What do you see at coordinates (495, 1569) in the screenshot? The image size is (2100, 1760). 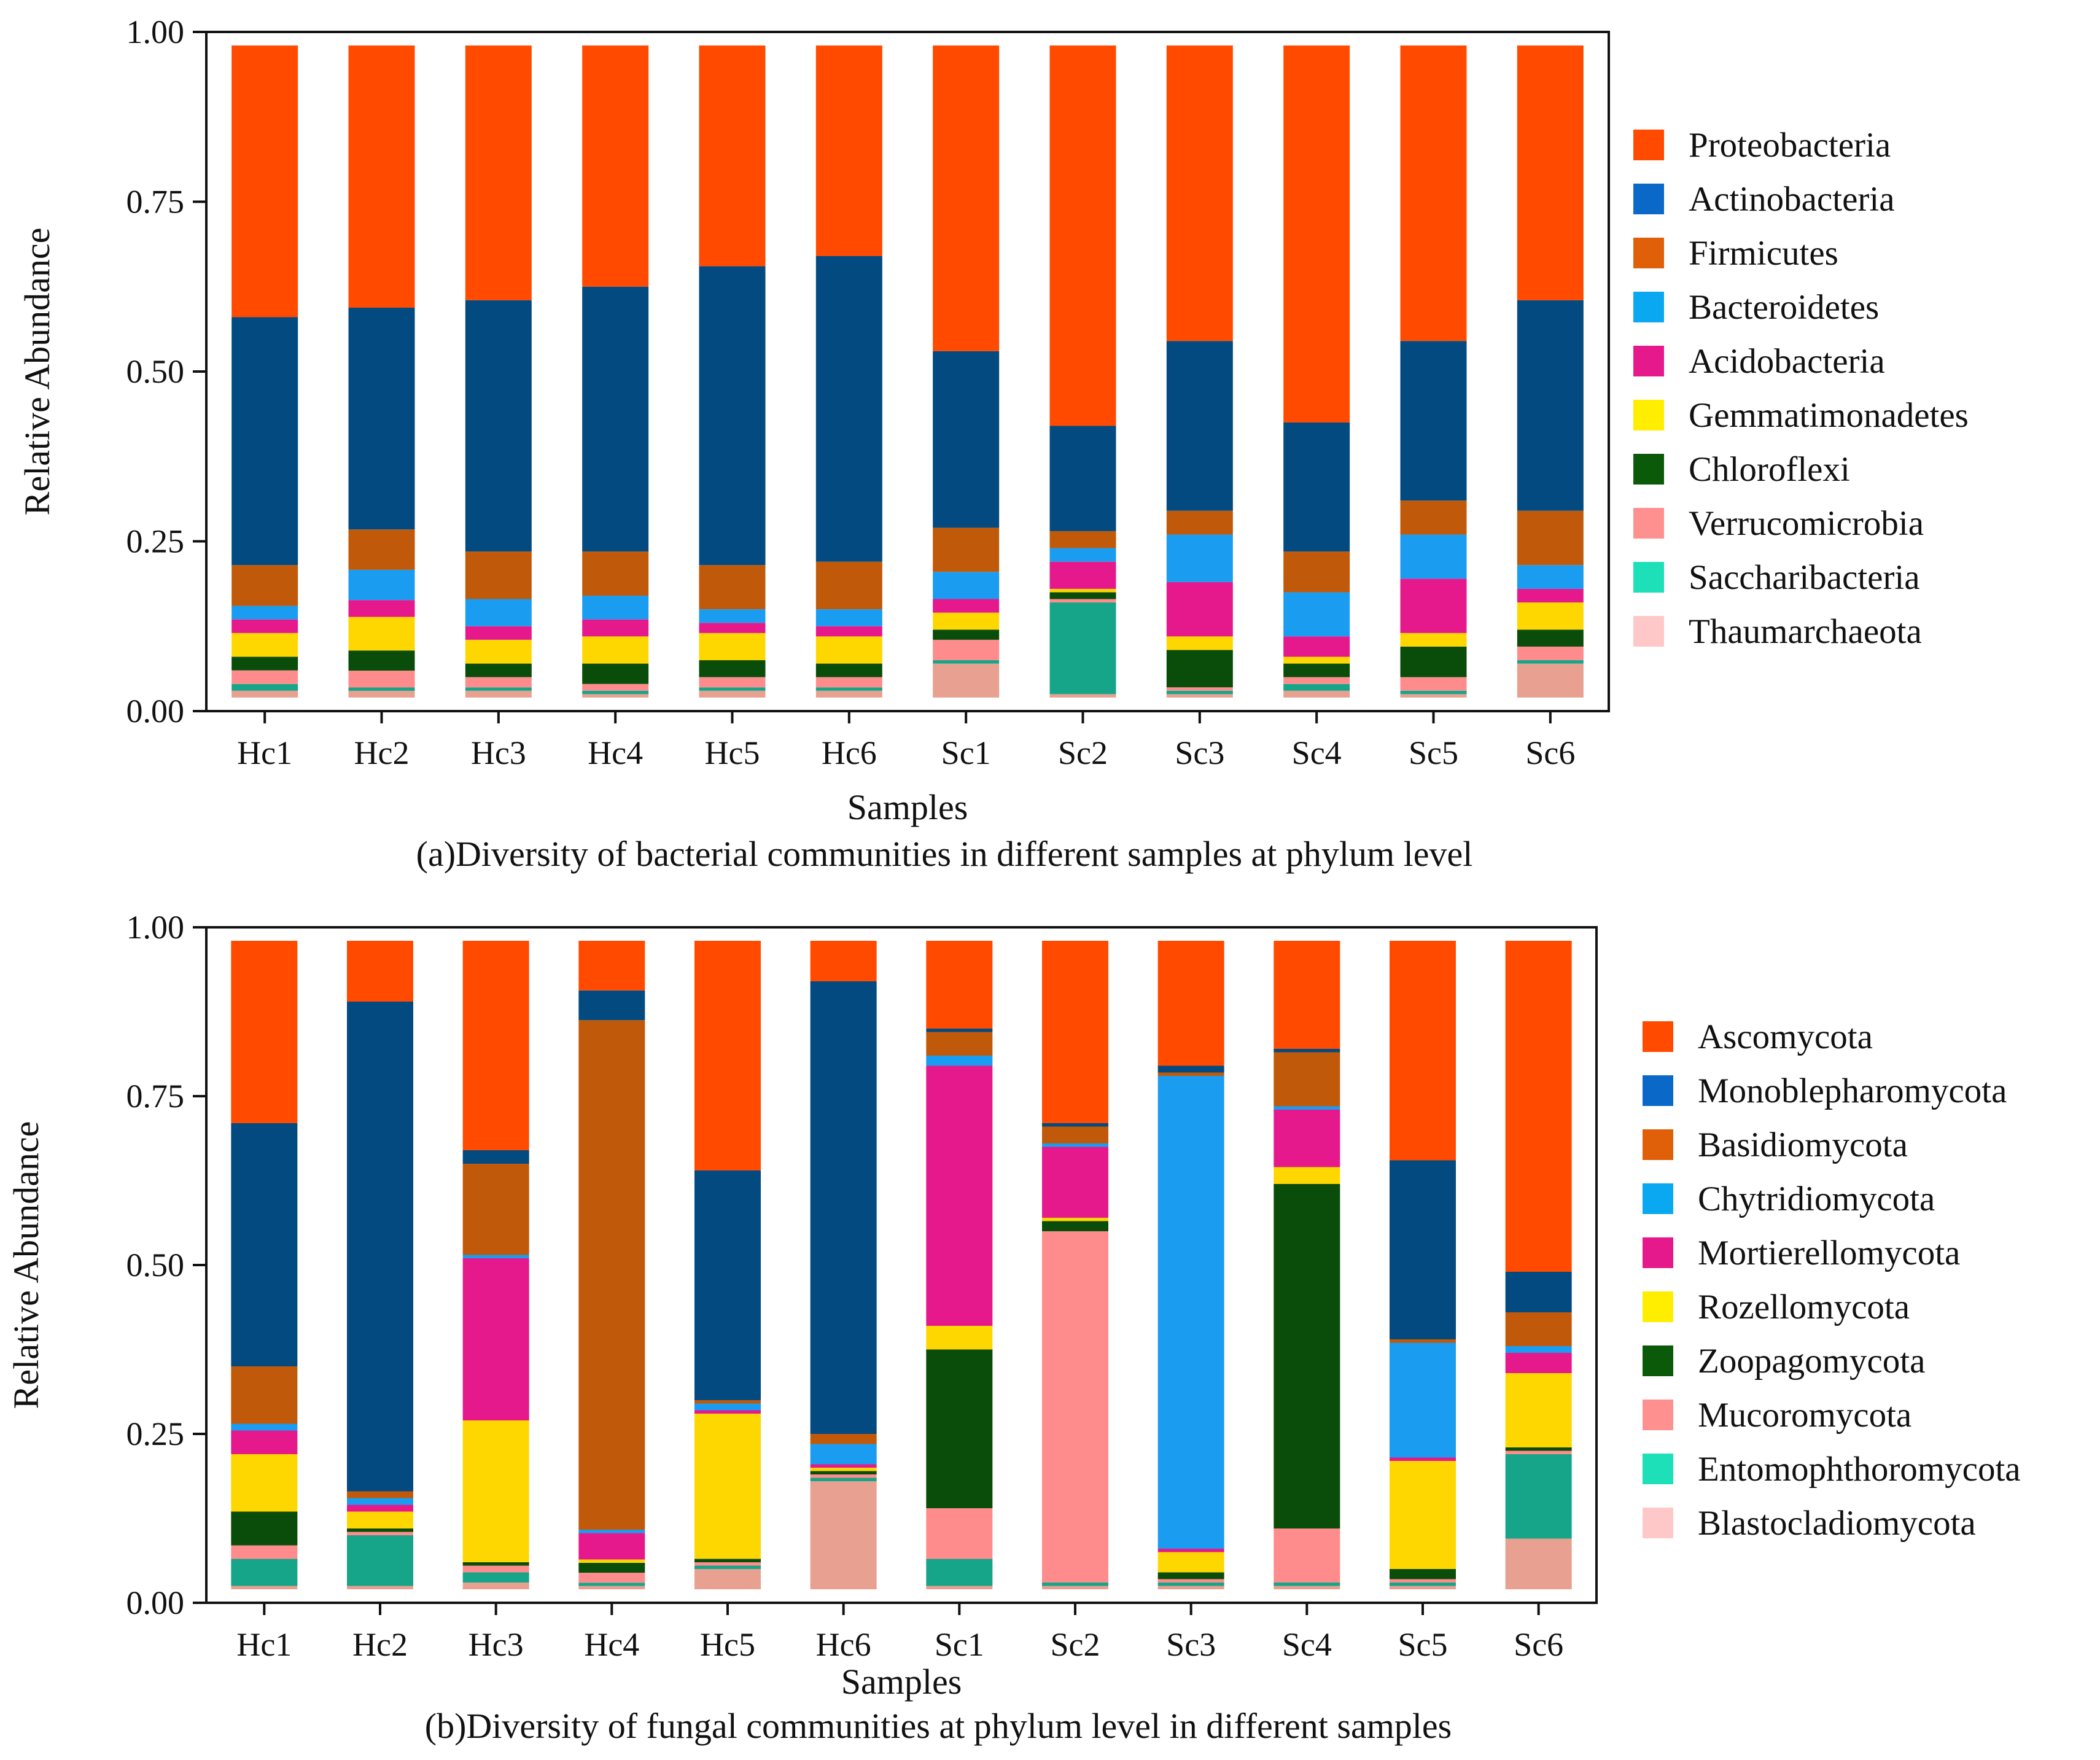 I see `bar-segment-hc3-mucoromycota` at bounding box center [495, 1569].